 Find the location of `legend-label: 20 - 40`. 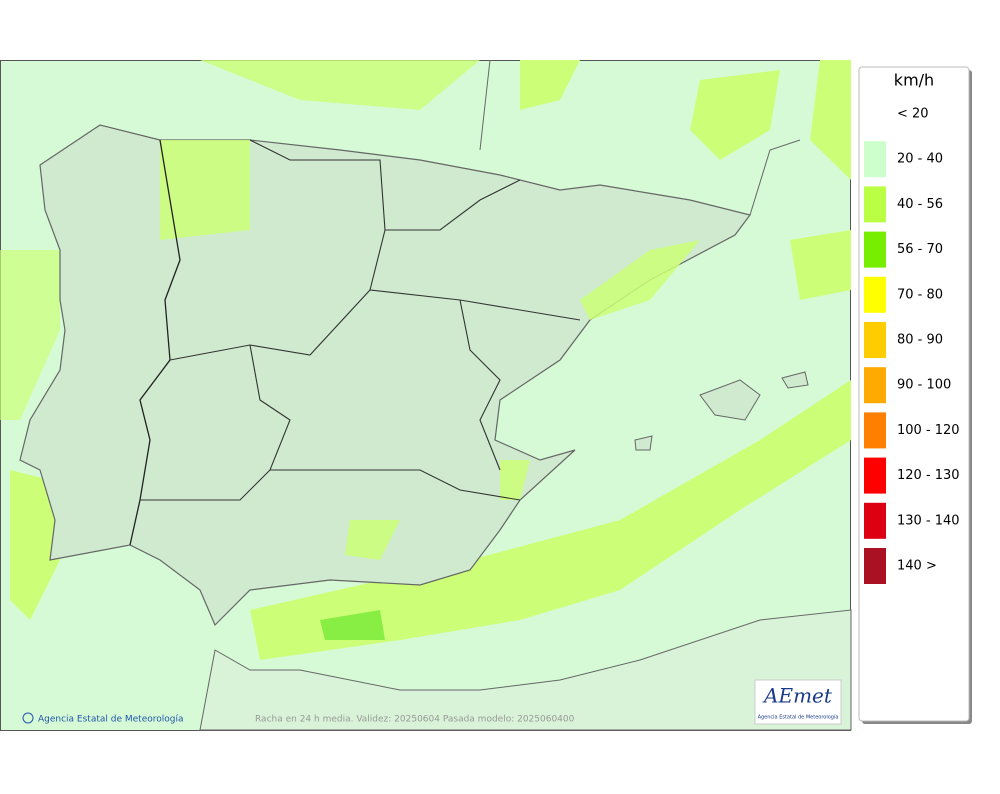

legend-label: 20 - 40 is located at coordinates (920, 159).